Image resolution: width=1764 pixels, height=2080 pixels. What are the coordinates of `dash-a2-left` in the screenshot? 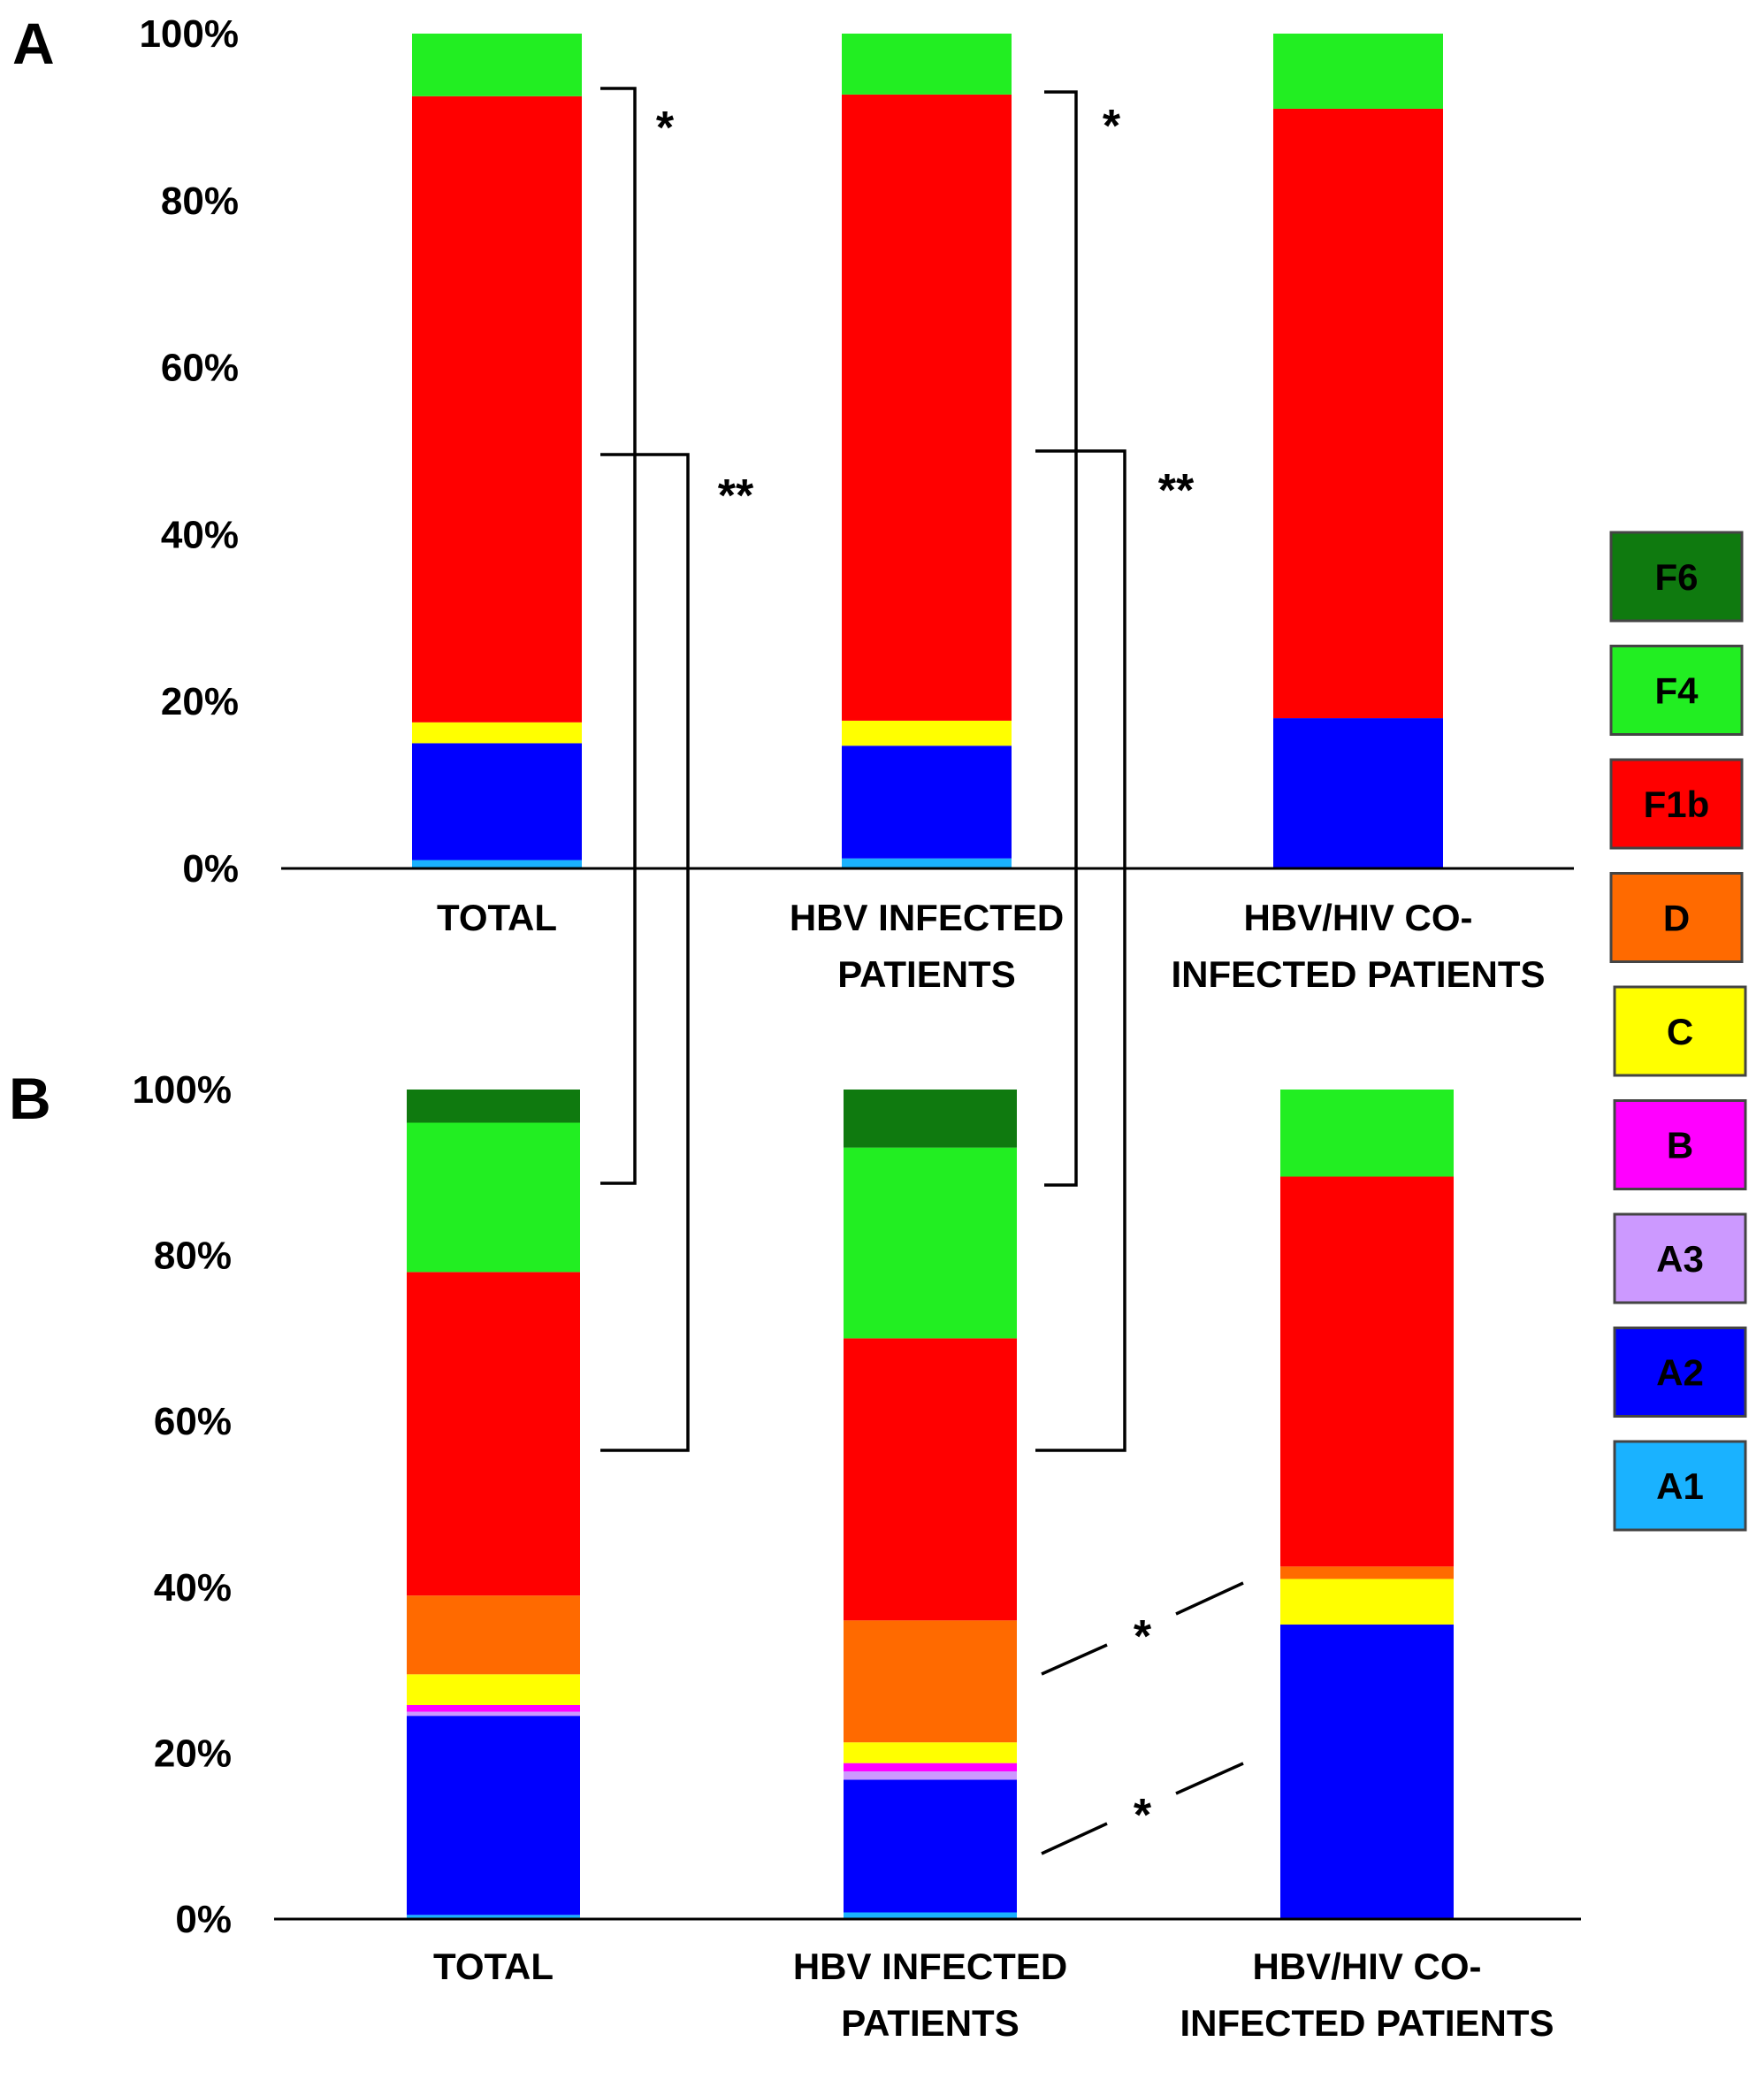 It's located at (1074, 1838).